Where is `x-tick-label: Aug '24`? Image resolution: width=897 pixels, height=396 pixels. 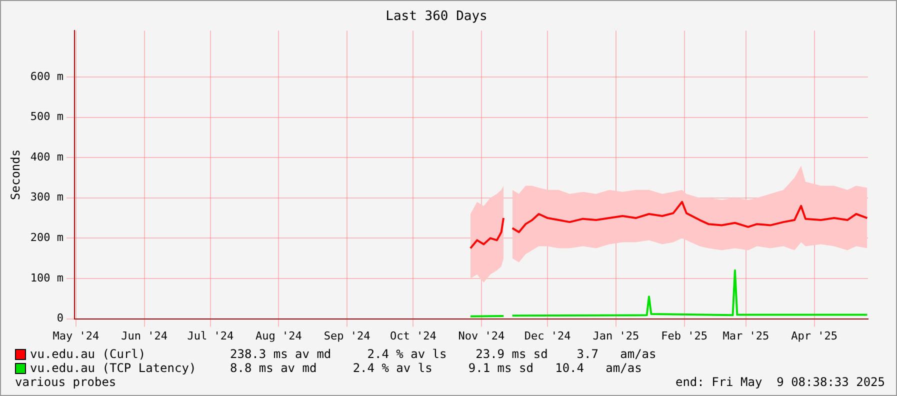
x-tick-label: Aug '24 is located at coordinates (279, 335).